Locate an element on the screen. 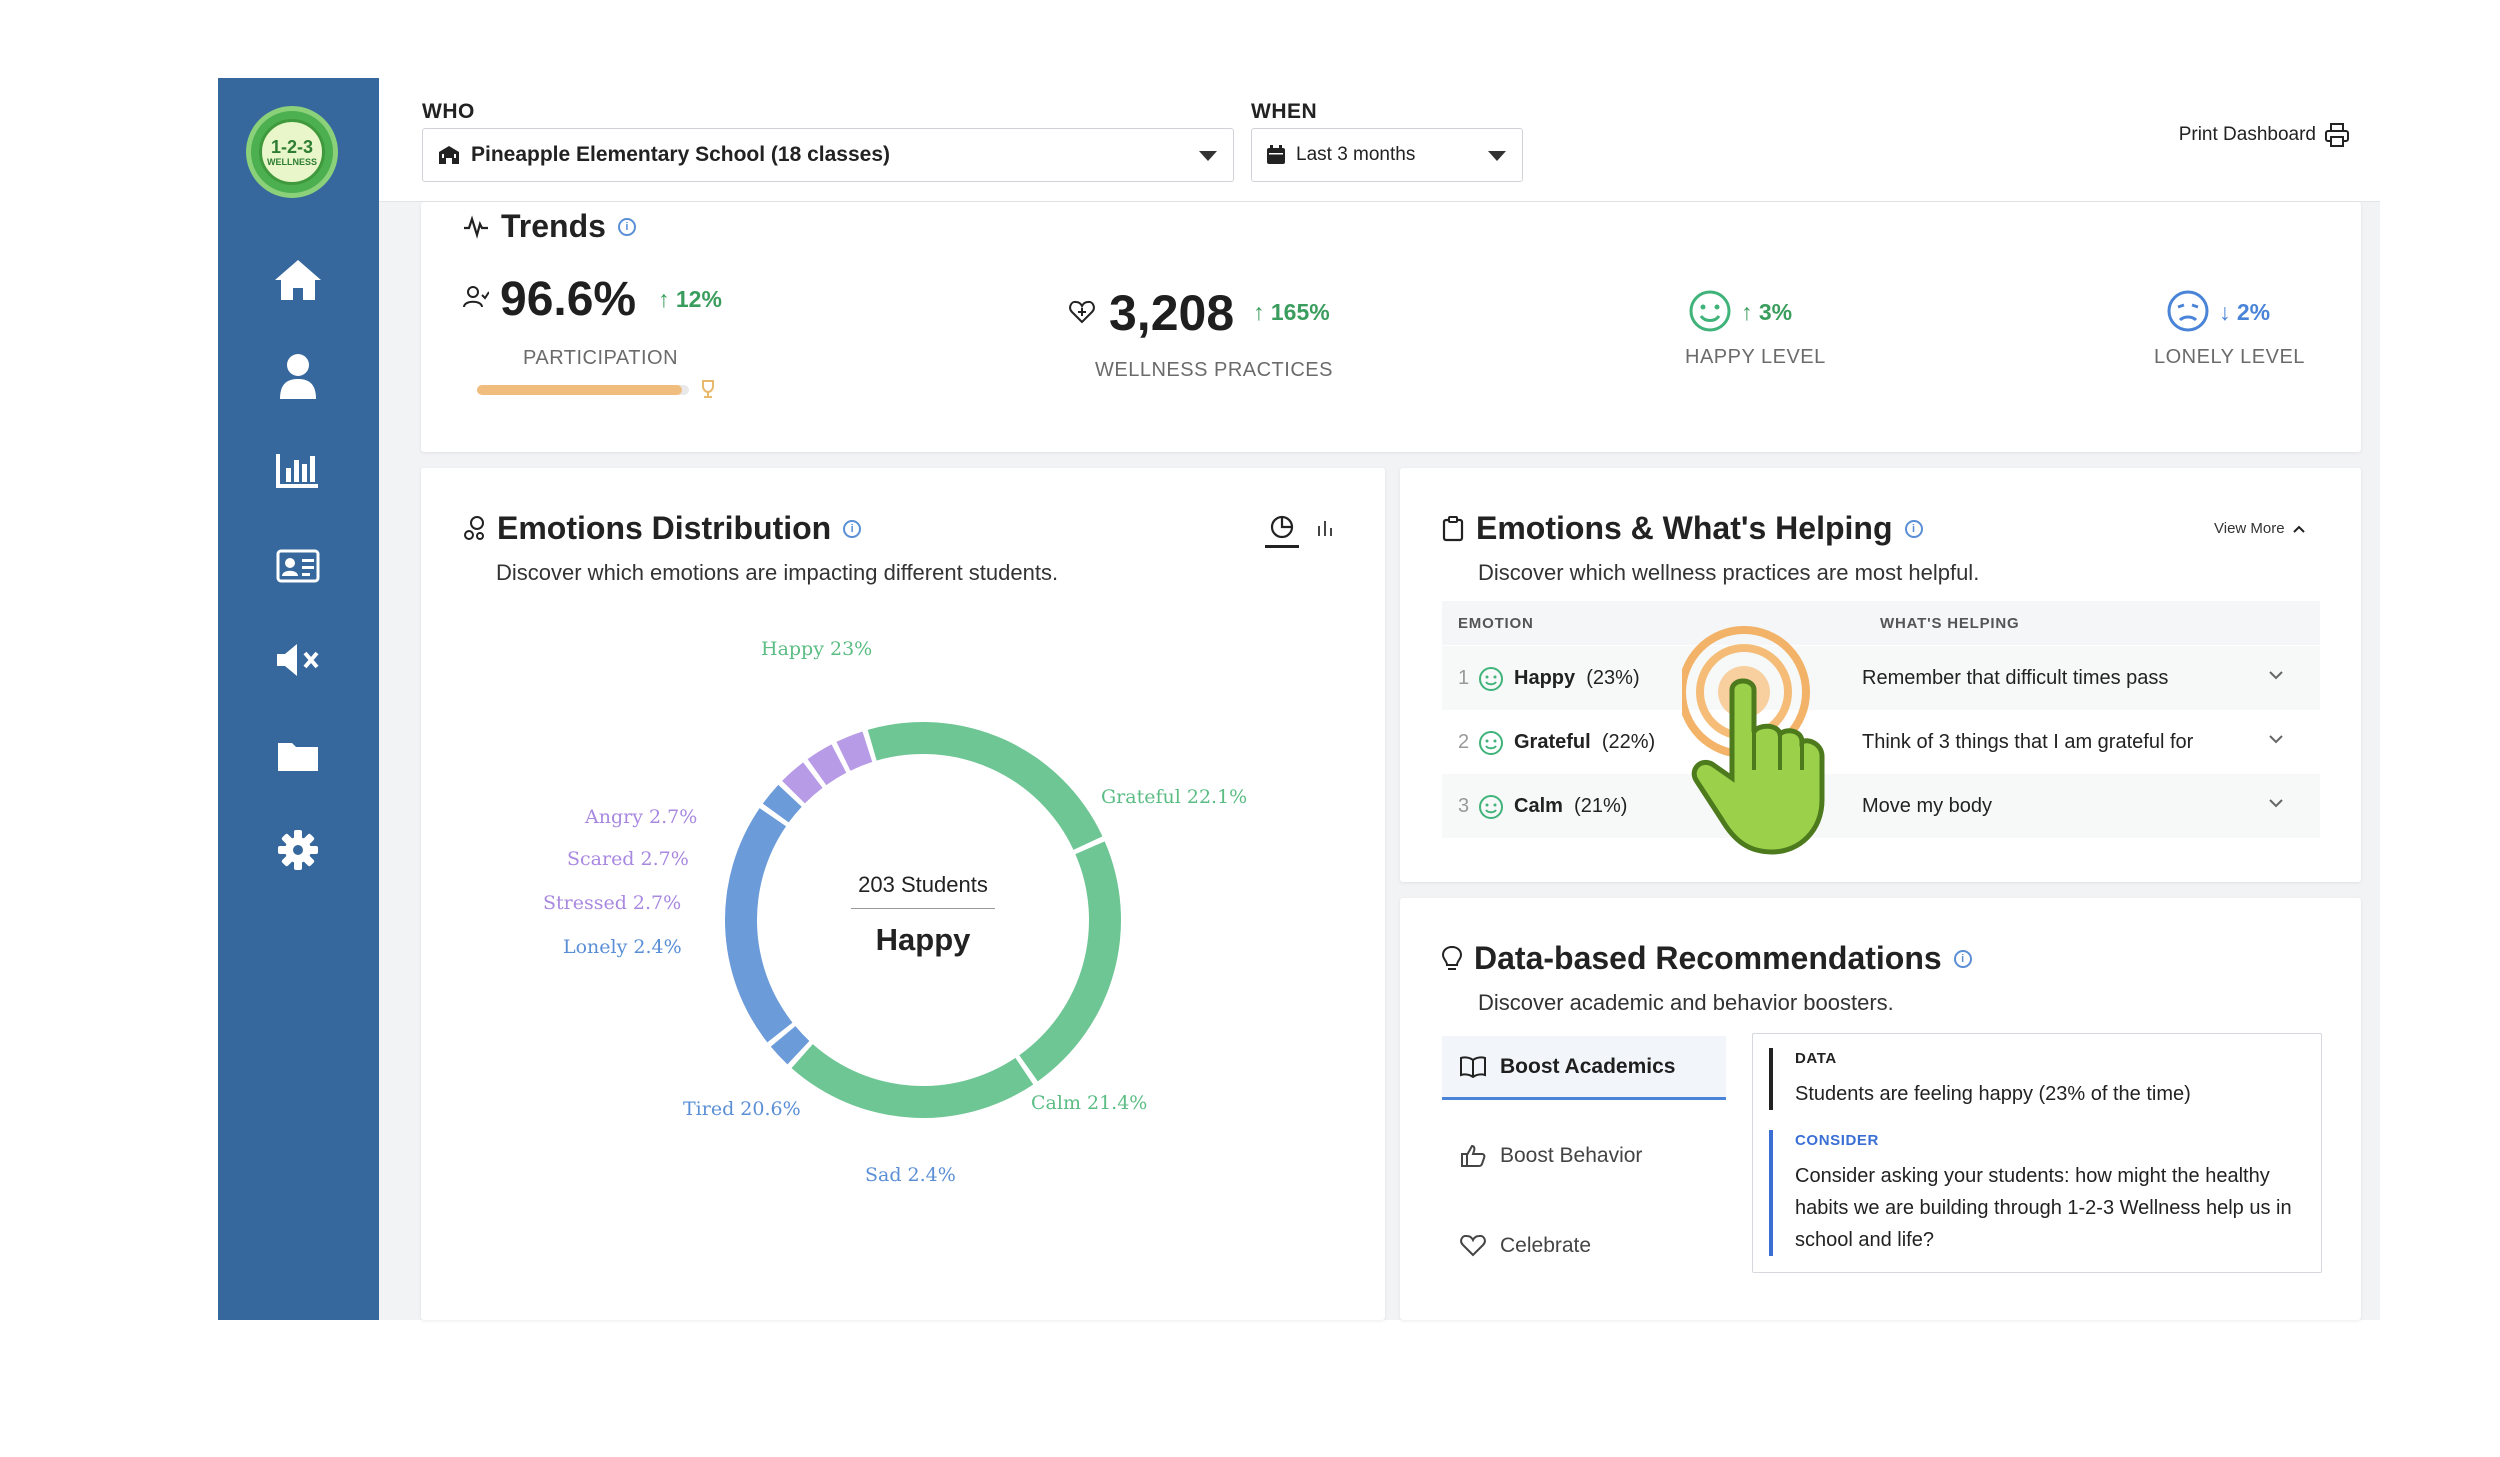  donut-slice-calm is located at coordinates (912, 1081).